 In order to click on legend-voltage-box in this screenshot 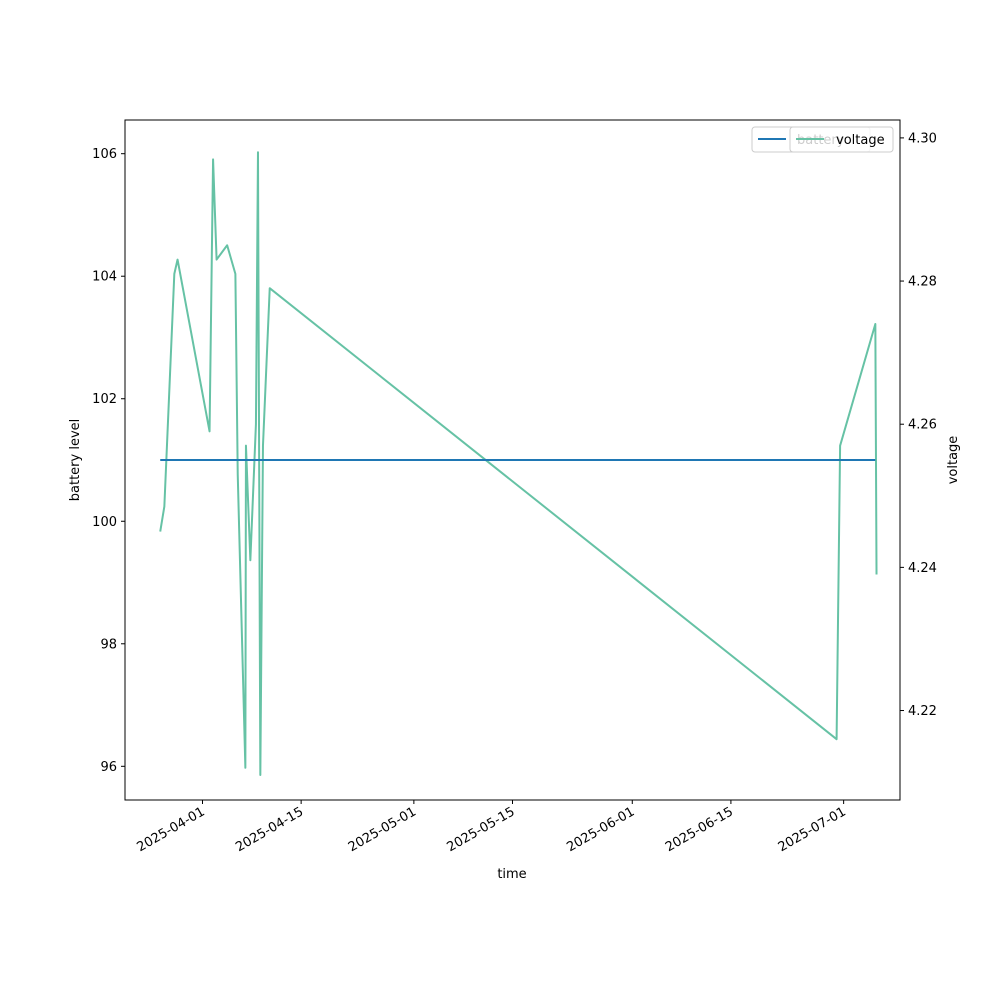, I will do `click(841, 139)`.